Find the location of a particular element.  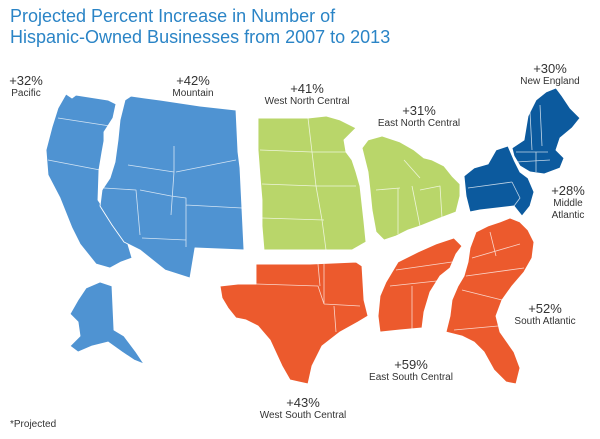

region-west-north-central-shape is located at coordinates (312, 183).